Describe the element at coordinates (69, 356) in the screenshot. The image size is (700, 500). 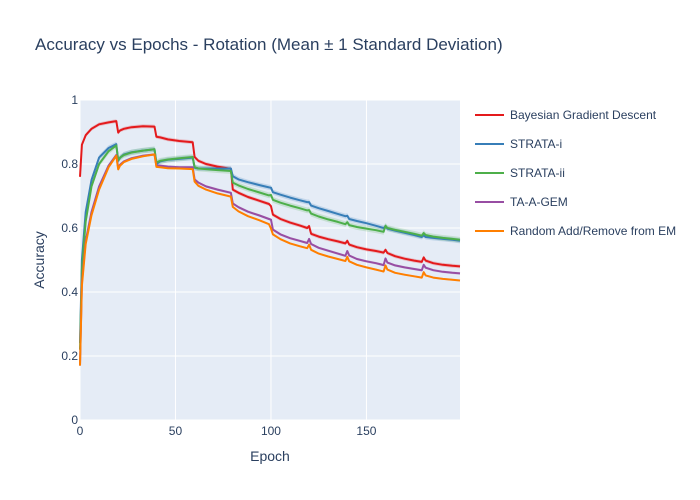
I see `y-tick-label: 0.2` at that location.